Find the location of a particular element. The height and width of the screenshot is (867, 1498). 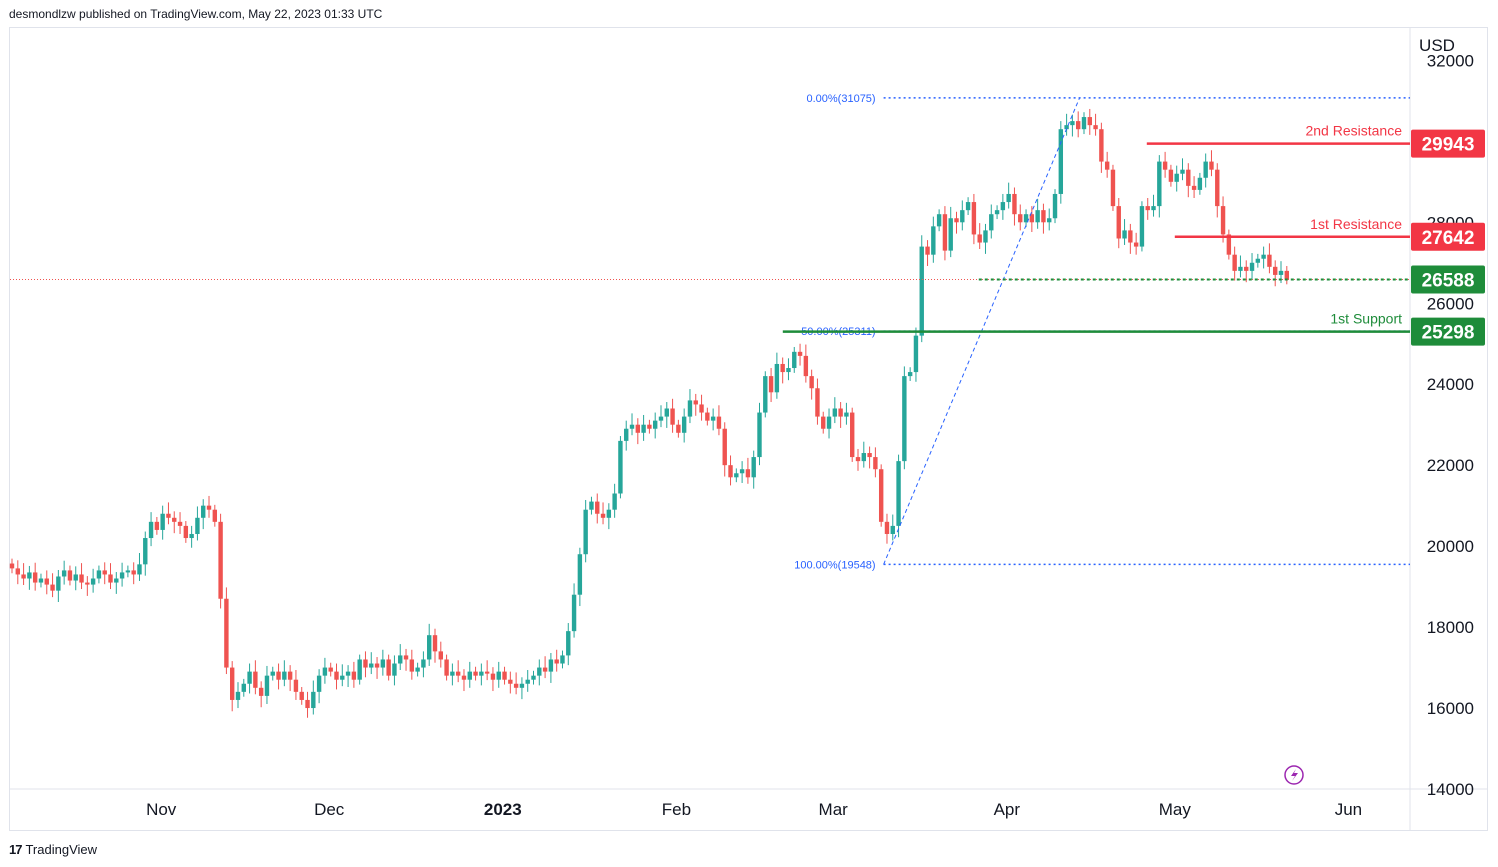

fib-level-label: 100.00%(19548) is located at coordinates (834, 565).